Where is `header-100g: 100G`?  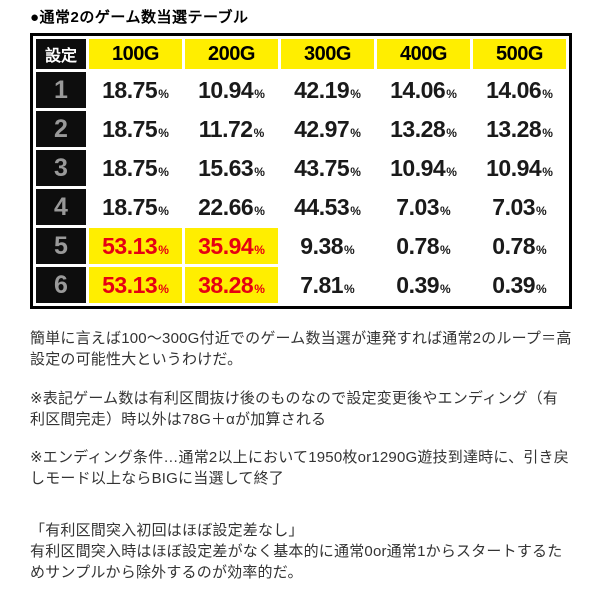
header-100g: 100G is located at coordinates (135, 54).